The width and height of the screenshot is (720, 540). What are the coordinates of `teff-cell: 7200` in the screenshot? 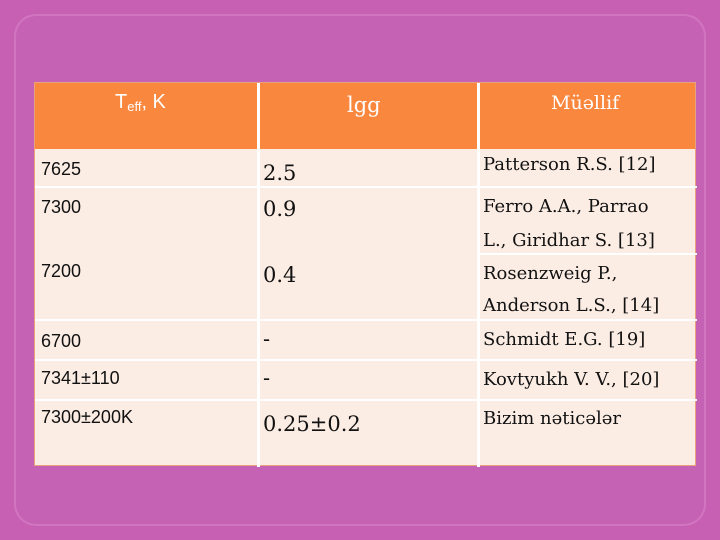 It's located at (61, 271).